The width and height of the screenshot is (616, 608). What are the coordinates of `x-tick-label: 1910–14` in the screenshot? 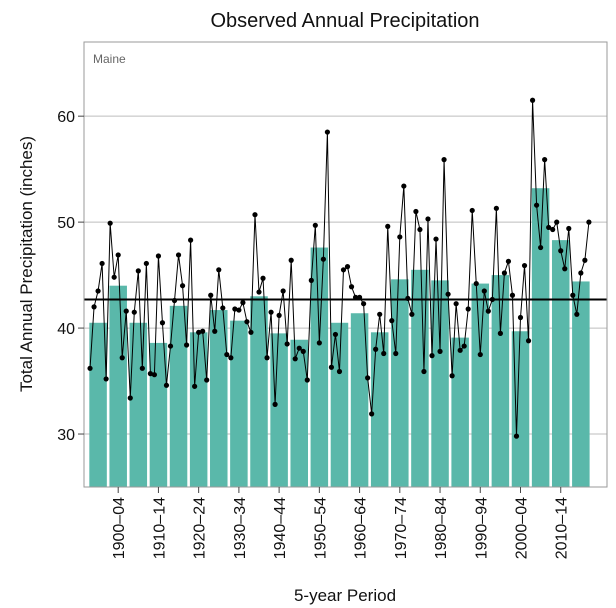 It's located at (159, 528).